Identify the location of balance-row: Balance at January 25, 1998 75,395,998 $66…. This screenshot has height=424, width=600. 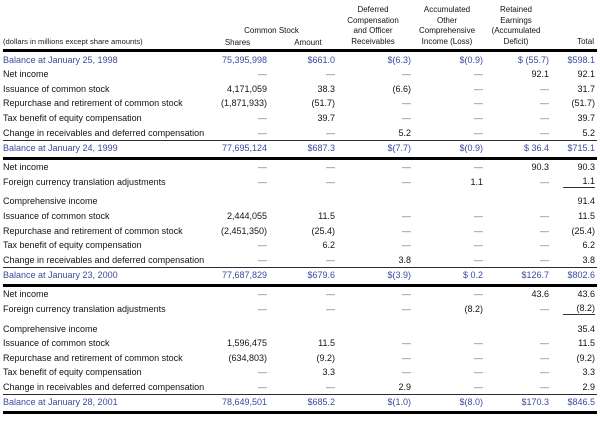
(300, 59).